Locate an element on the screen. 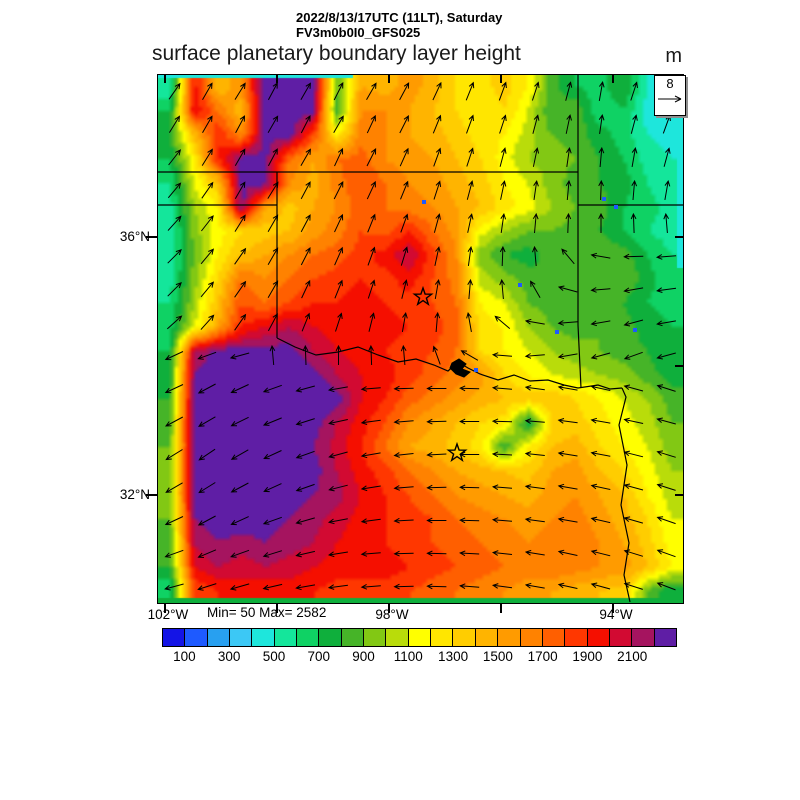 Image resolution: width=800 pixels, height=800 pixels. colorbar-tick-label: 1700 is located at coordinates (542, 656).